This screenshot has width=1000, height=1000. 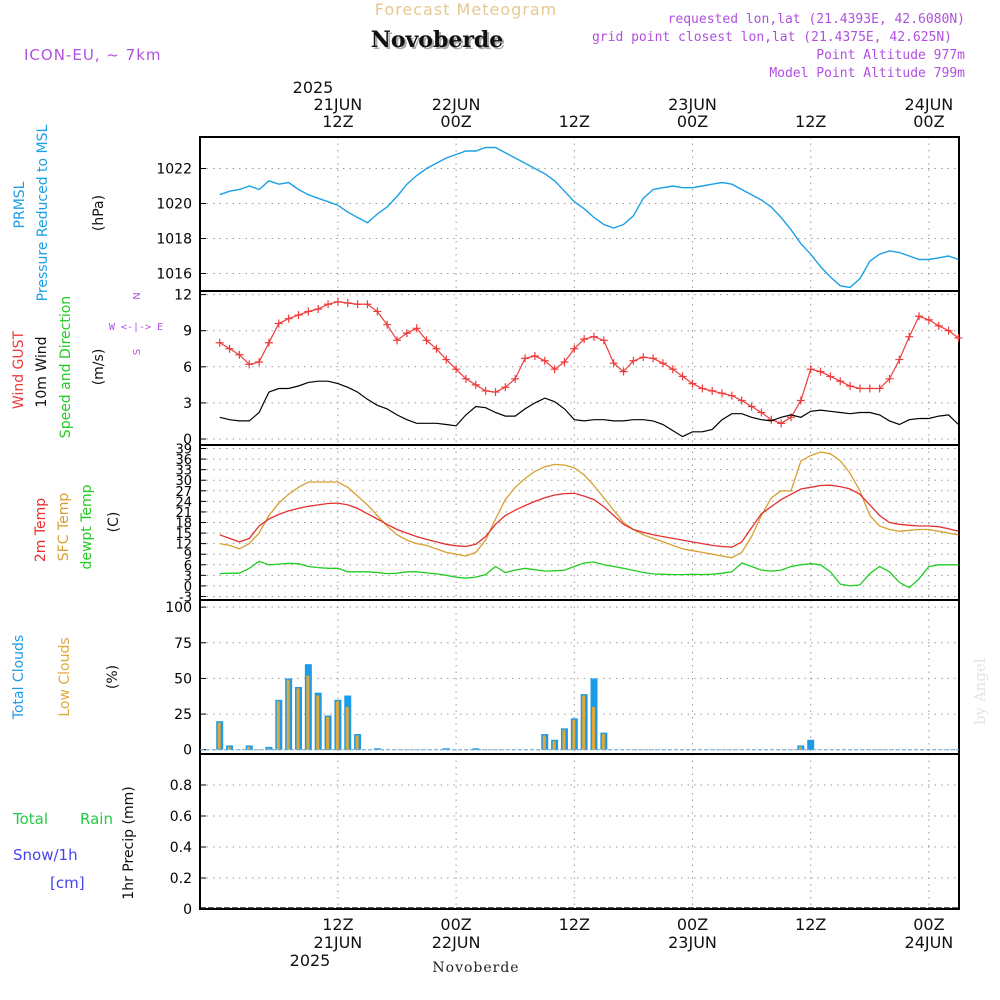 I want to click on y-tick-label: 6, so click(x=188, y=566).